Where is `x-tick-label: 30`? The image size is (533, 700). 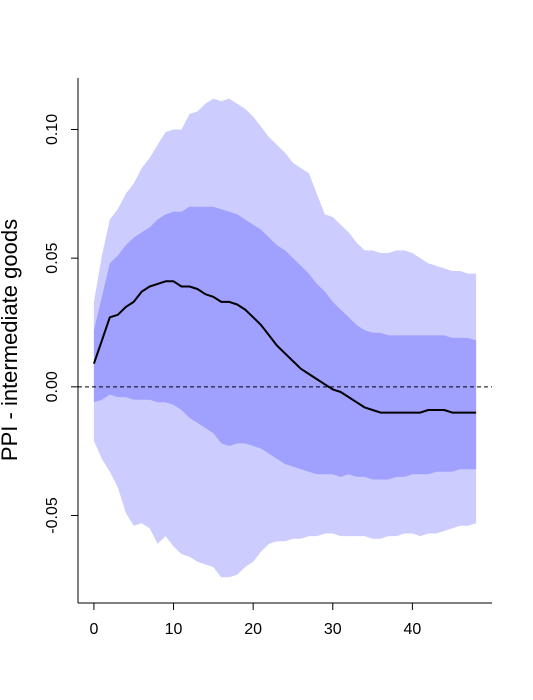 x-tick-label: 30 is located at coordinates (333, 629).